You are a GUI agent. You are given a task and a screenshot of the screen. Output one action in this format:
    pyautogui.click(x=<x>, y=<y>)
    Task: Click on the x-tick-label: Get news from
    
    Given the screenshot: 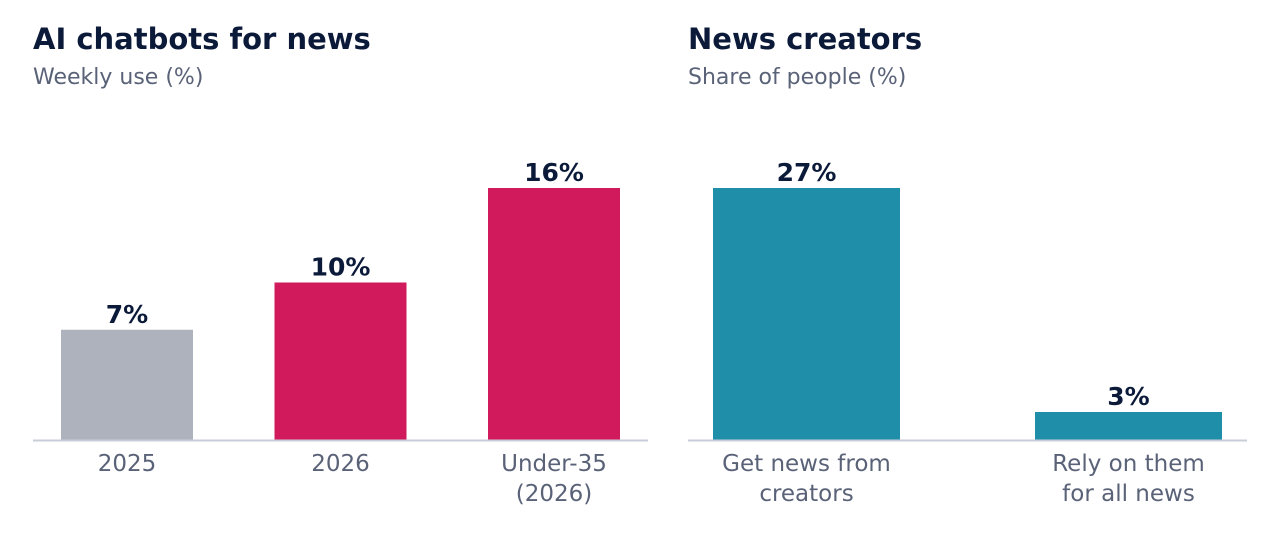 What is the action you would take?
    pyautogui.click(x=806, y=464)
    